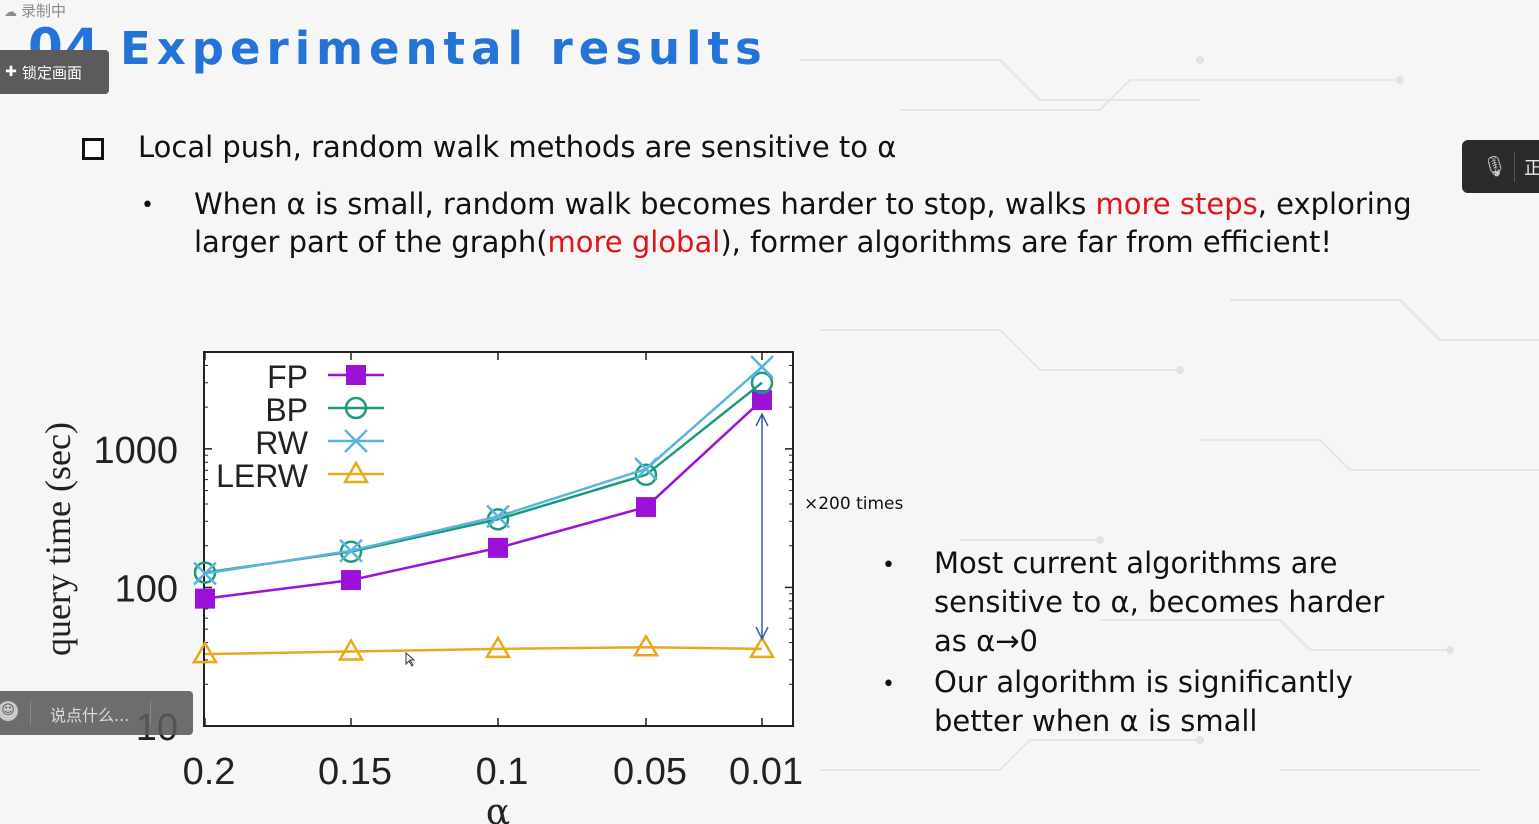  What do you see at coordinates (93, 149) in the screenshot?
I see `square-bullet-icon` at bounding box center [93, 149].